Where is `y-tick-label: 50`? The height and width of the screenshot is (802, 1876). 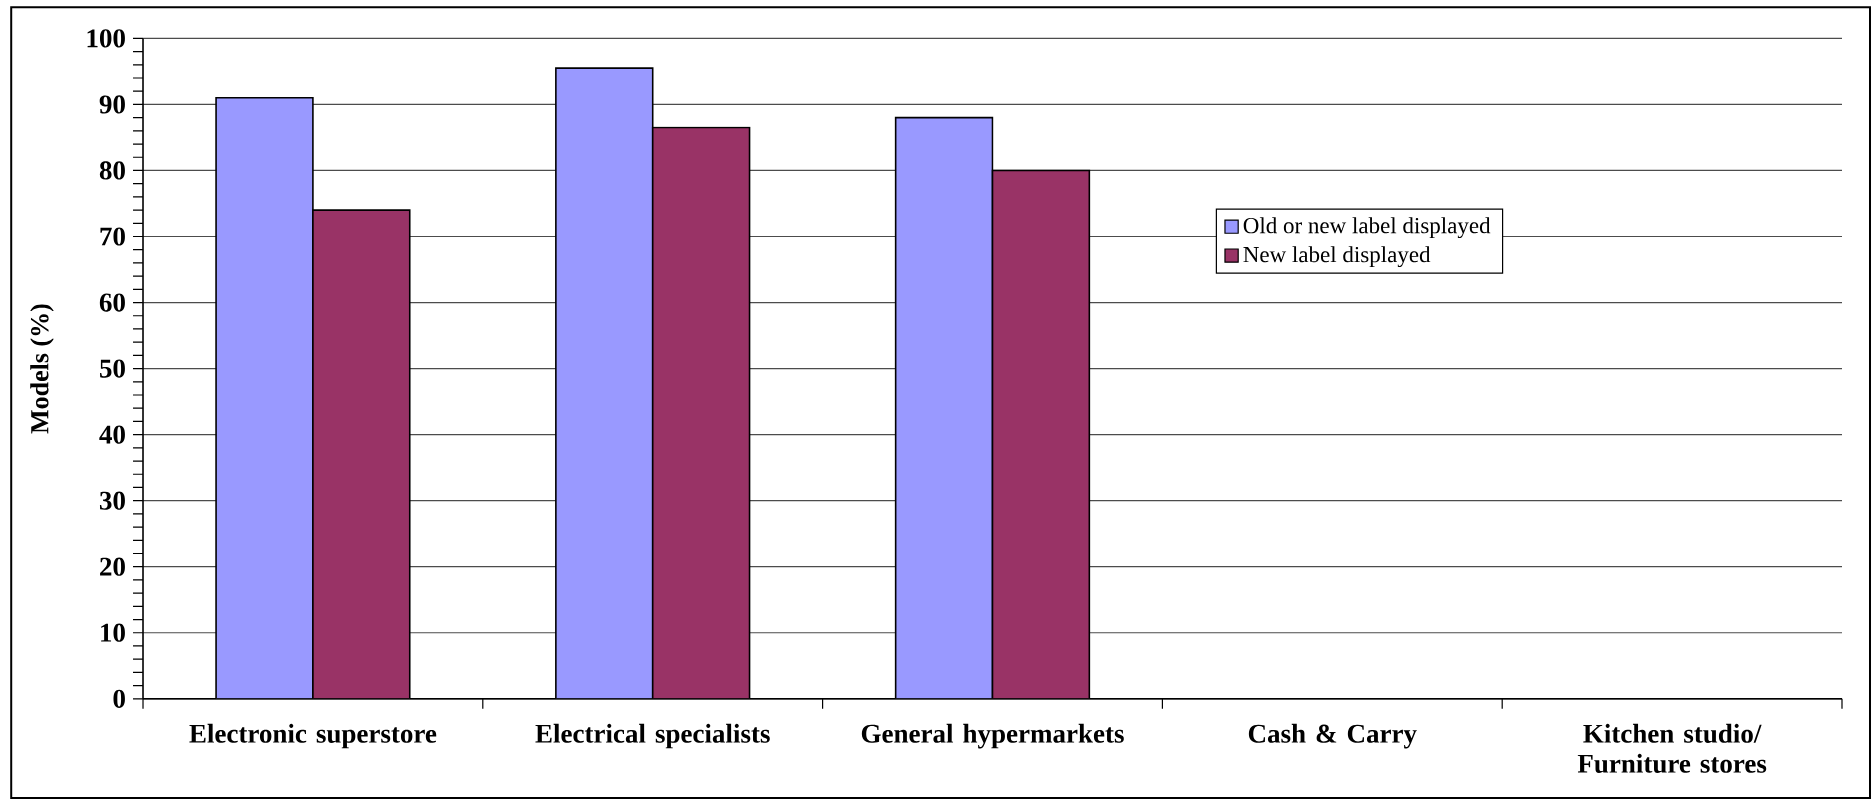
y-tick-label: 50 is located at coordinates (112, 368).